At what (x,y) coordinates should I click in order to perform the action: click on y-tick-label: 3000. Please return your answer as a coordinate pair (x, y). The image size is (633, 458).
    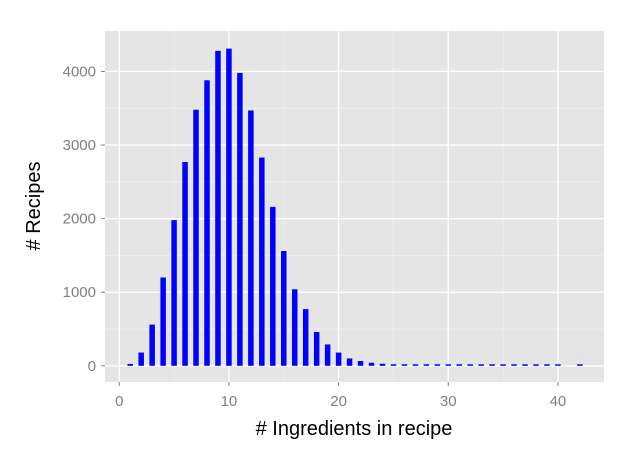
    Looking at the image, I should click on (79, 145).